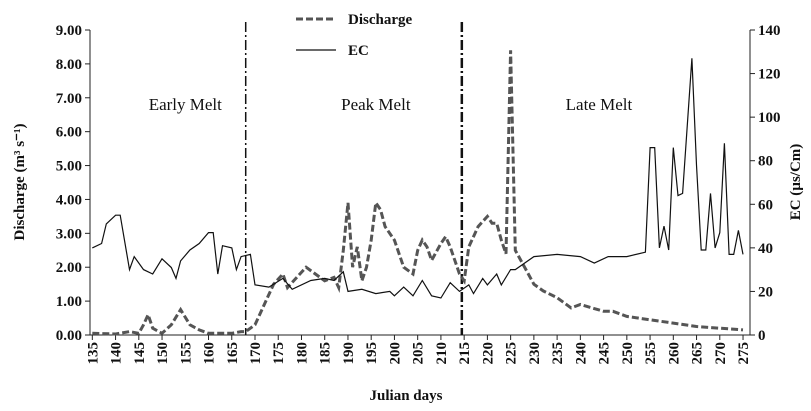 Image resolution: width=811 pixels, height=411 pixels. I want to click on x-tick-label: 200, so click(395, 353).